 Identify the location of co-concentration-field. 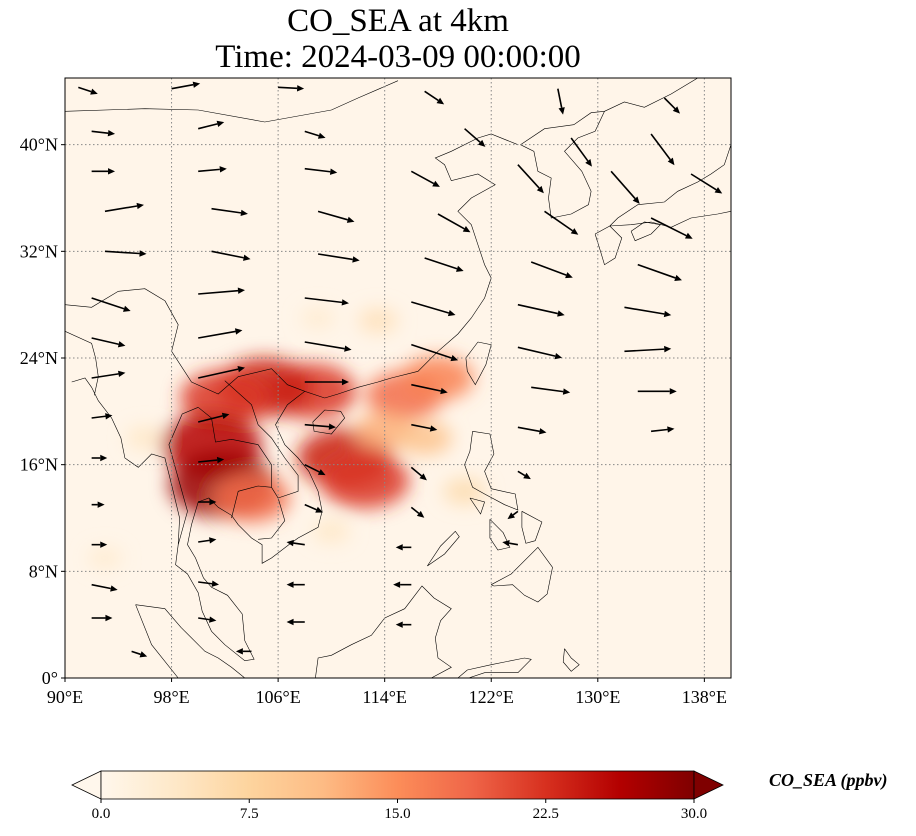
(287, 438).